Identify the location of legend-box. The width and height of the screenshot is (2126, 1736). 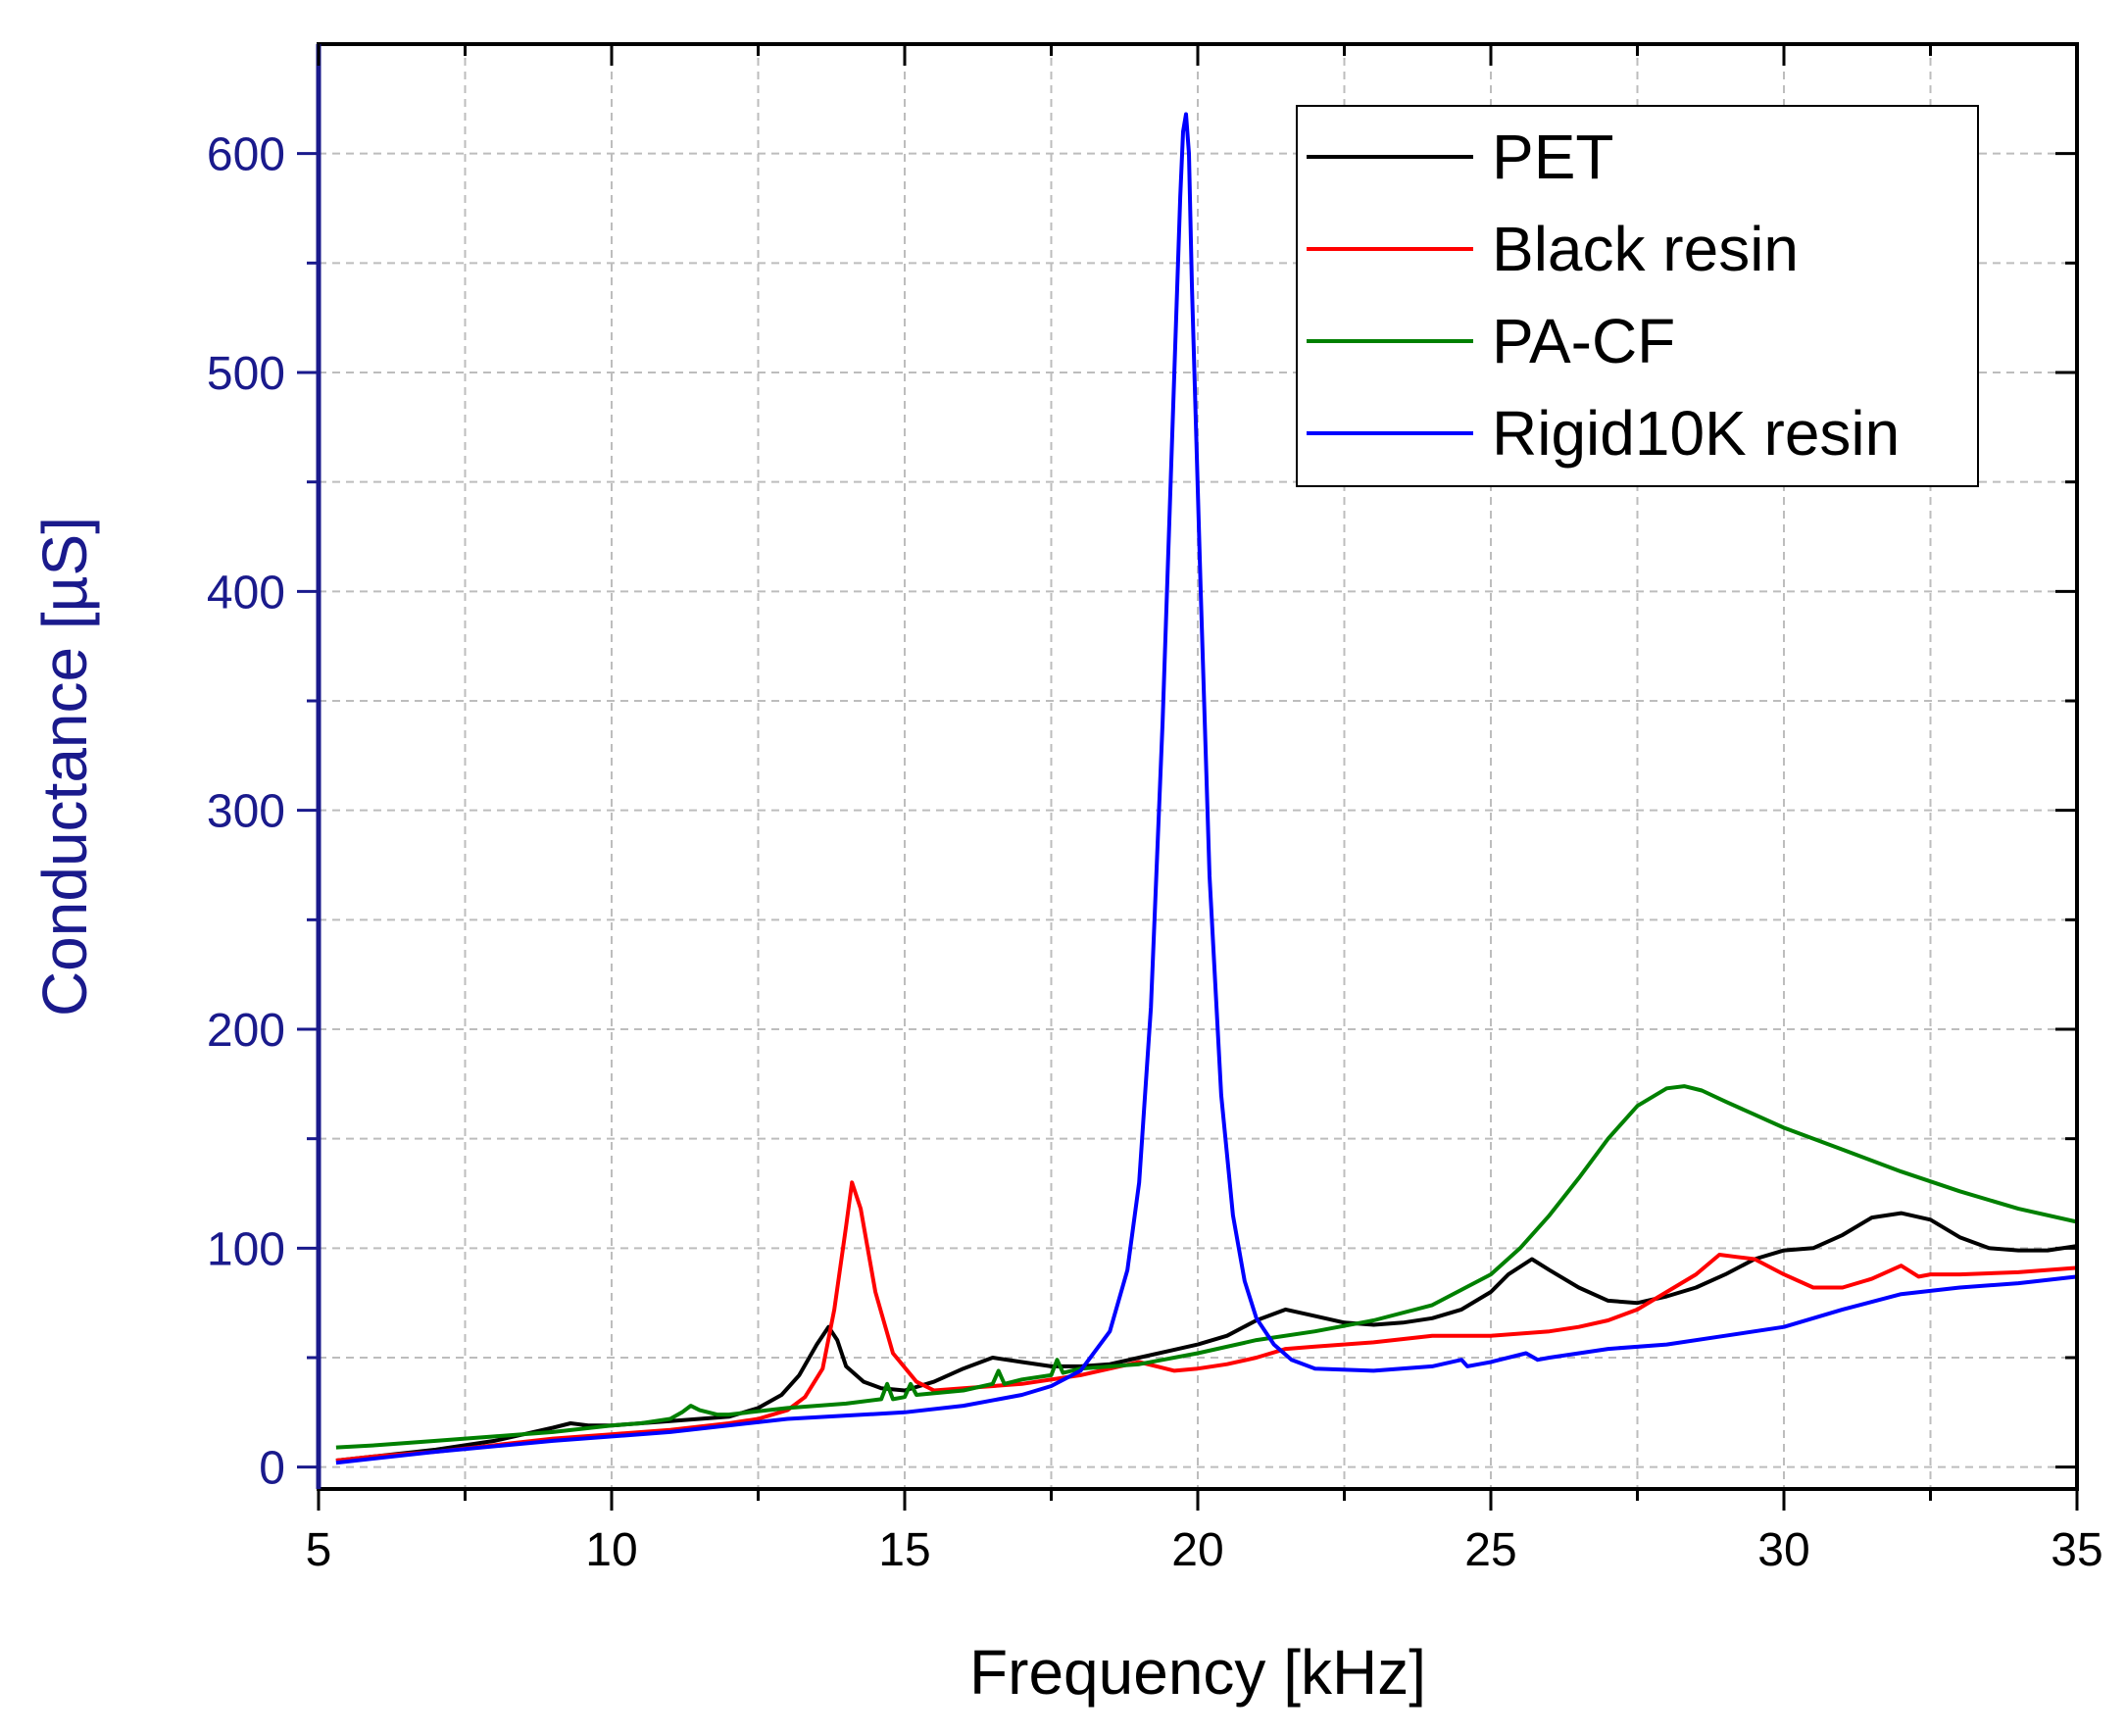
(1637, 296).